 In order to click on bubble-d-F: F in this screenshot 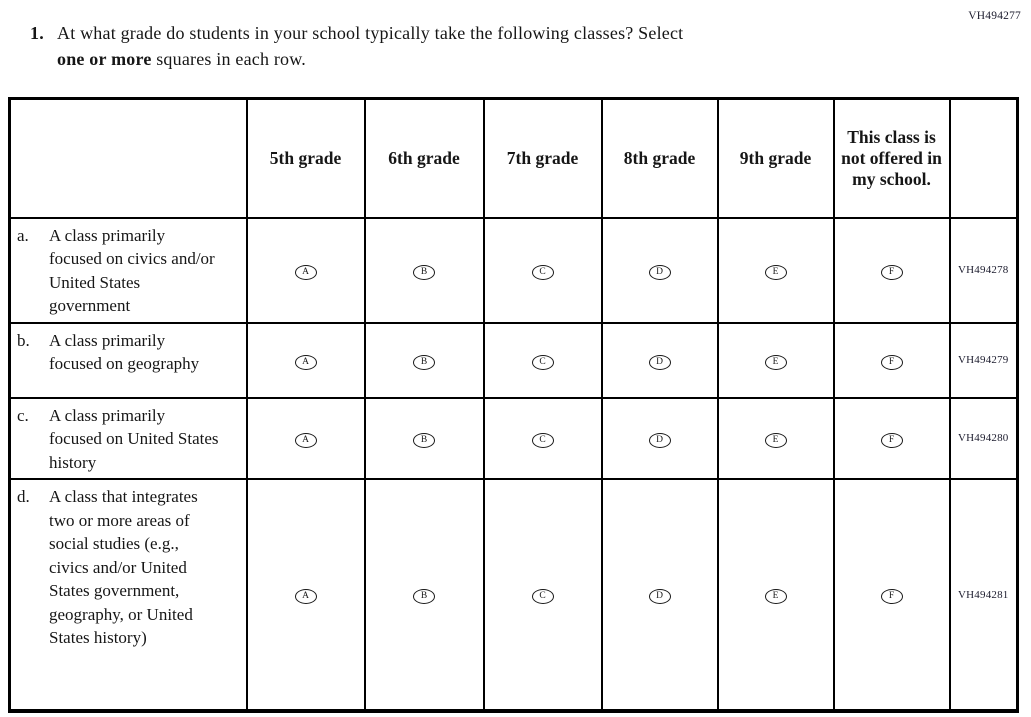, I will do `click(891, 596)`.